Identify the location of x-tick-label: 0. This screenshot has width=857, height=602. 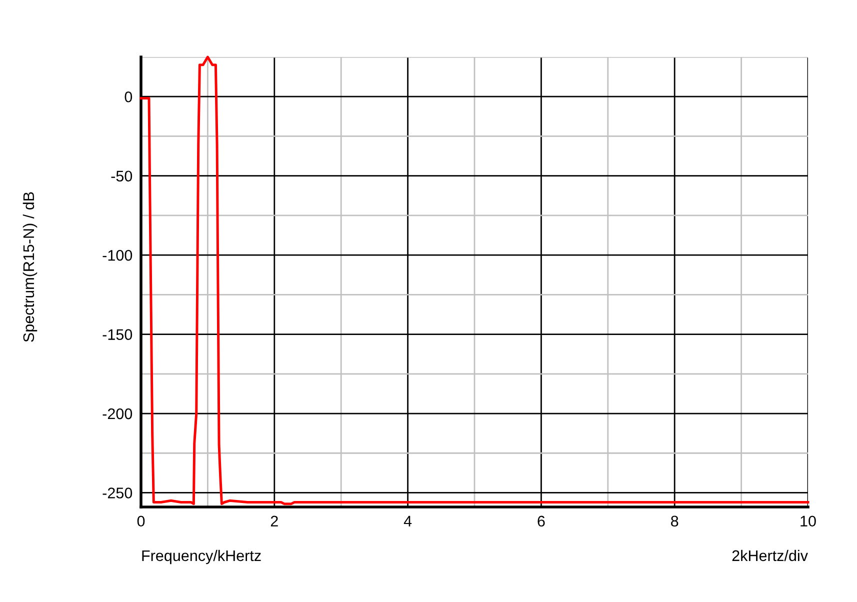
(141, 521).